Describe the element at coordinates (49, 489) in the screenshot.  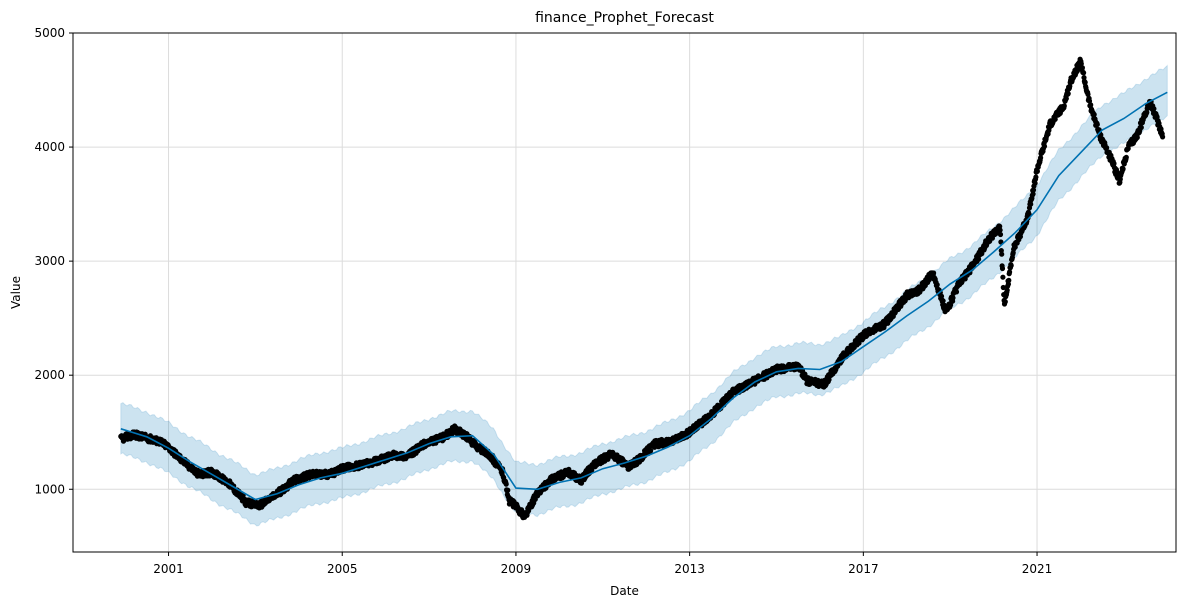
I see `y-tick-label: 1000` at that location.